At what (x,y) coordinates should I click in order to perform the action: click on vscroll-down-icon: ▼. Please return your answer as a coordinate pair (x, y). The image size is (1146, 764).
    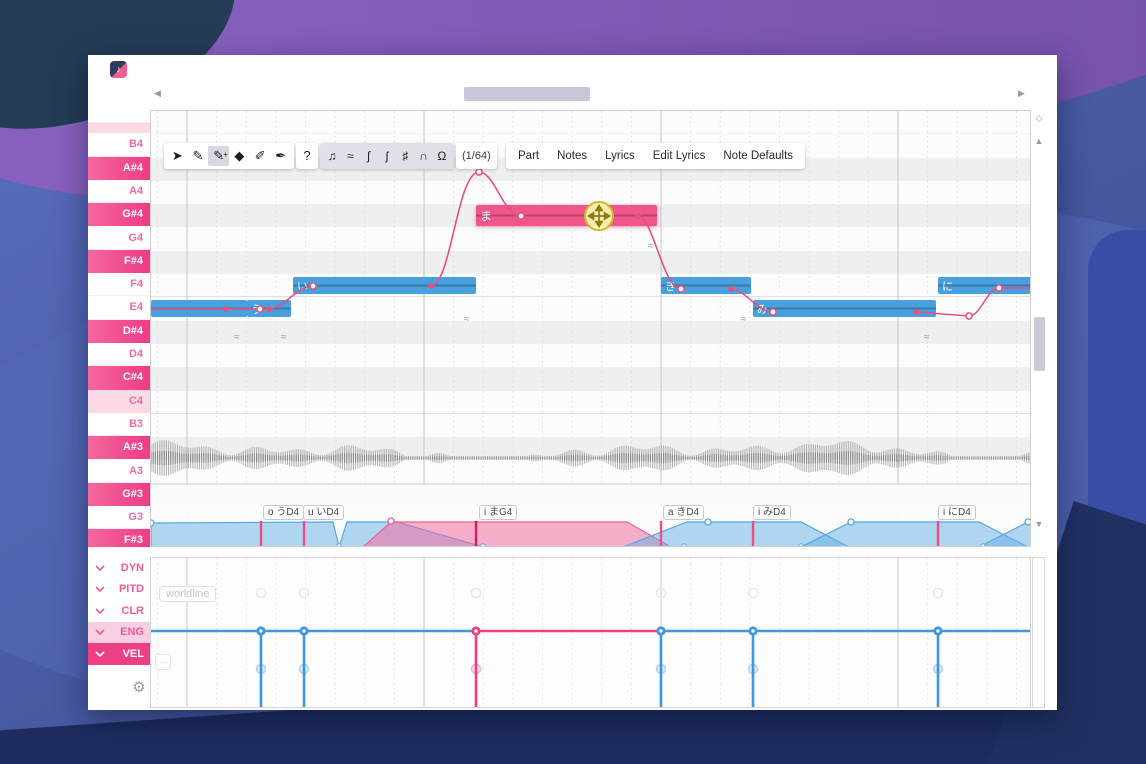
    Looking at the image, I should click on (1039, 524).